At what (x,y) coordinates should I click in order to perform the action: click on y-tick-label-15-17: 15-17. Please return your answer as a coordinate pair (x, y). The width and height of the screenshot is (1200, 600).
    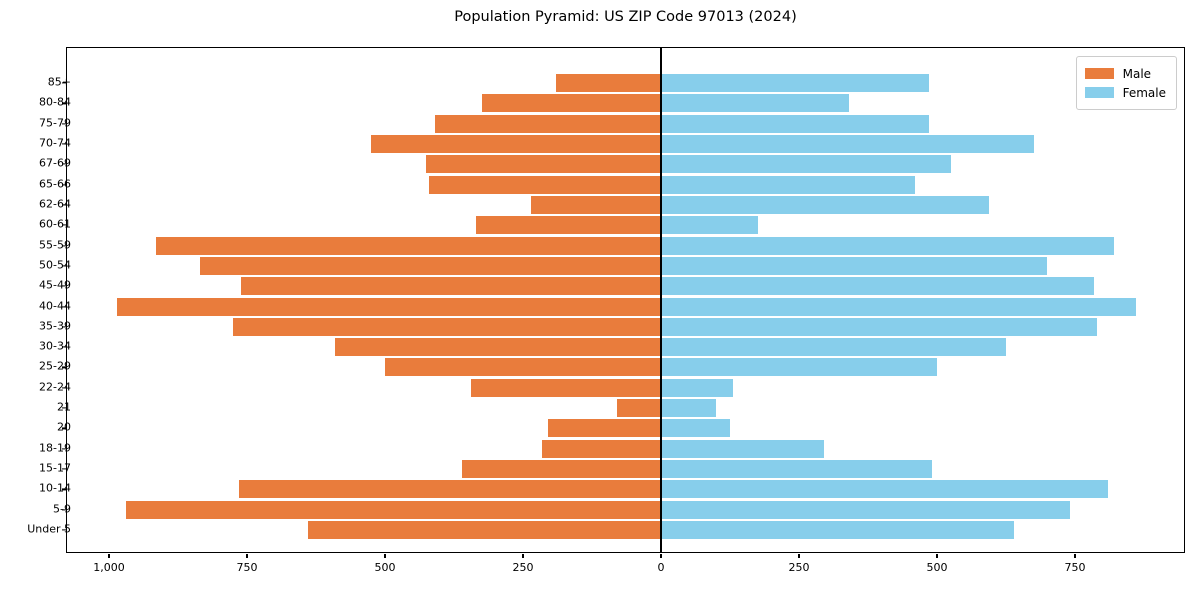
    Looking at the image, I should click on (55, 468).